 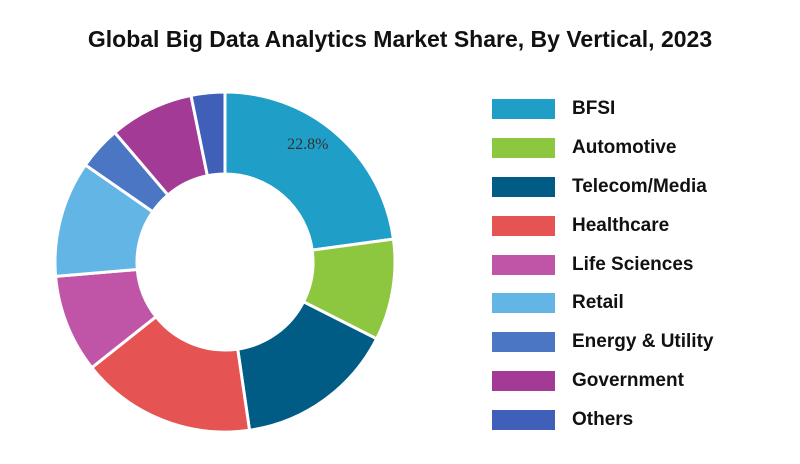 What do you see at coordinates (598, 303) in the screenshot?
I see `legend-label: Retail` at bounding box center [598, 303].